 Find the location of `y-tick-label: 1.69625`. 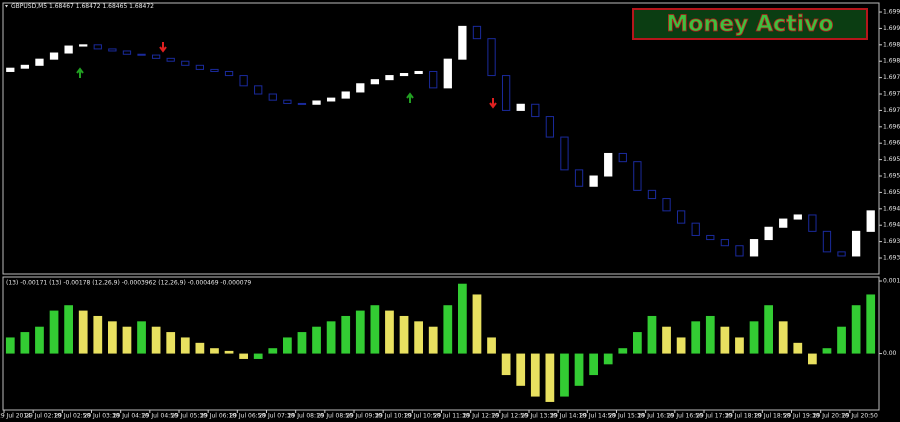

y-tick-label: 1.69625 is located at coordinates (891, 143).